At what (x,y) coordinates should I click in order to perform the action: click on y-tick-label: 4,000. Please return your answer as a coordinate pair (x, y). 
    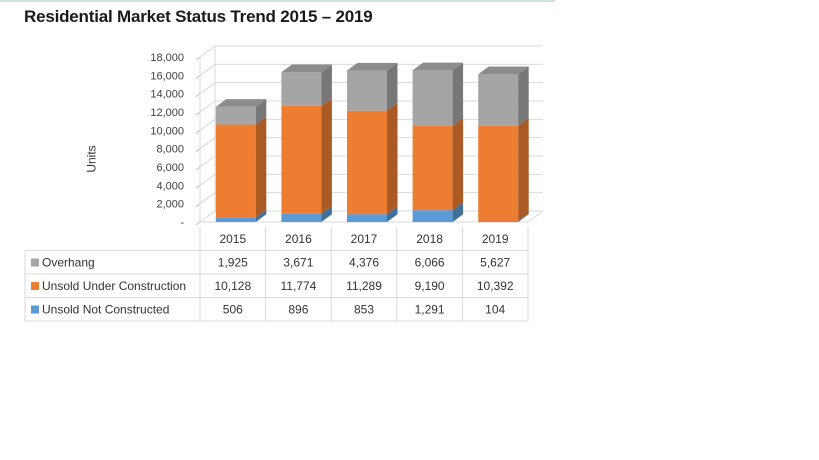
    Looking at the image, I should click on (170, 186).